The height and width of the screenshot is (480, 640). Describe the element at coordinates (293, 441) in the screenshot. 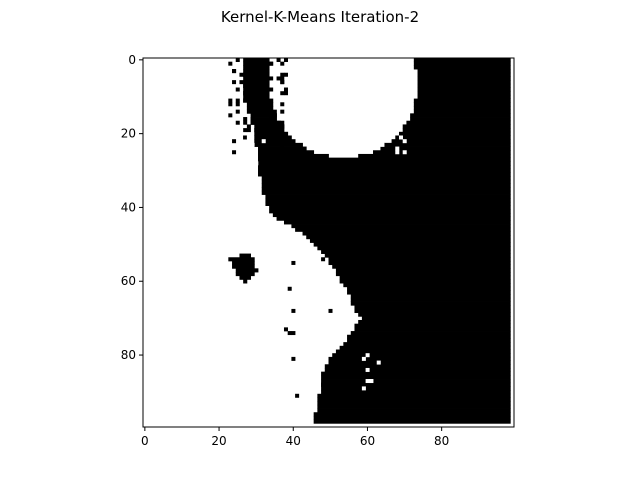

I see `x-tick-label: 40` at that location.